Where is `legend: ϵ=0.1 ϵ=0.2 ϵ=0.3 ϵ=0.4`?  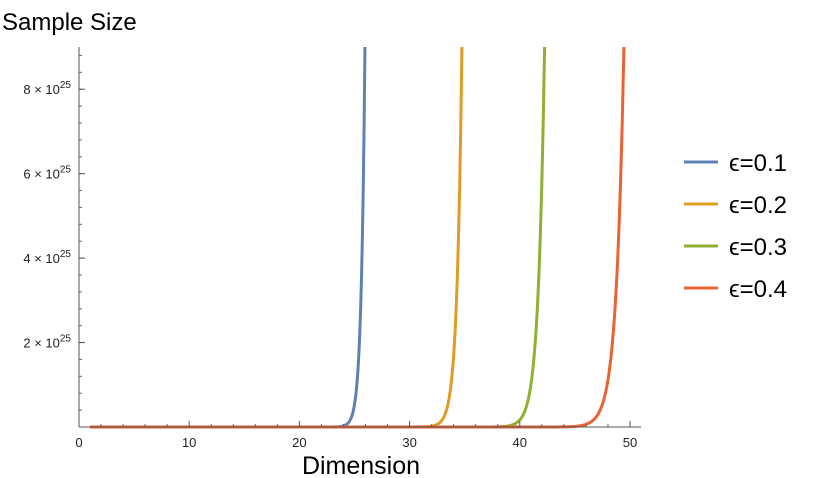
legend: ϵ=0.1 ϵ=0.2 ϵ=0.3 ϵ=0.4 is located at coordinates (735, 226).